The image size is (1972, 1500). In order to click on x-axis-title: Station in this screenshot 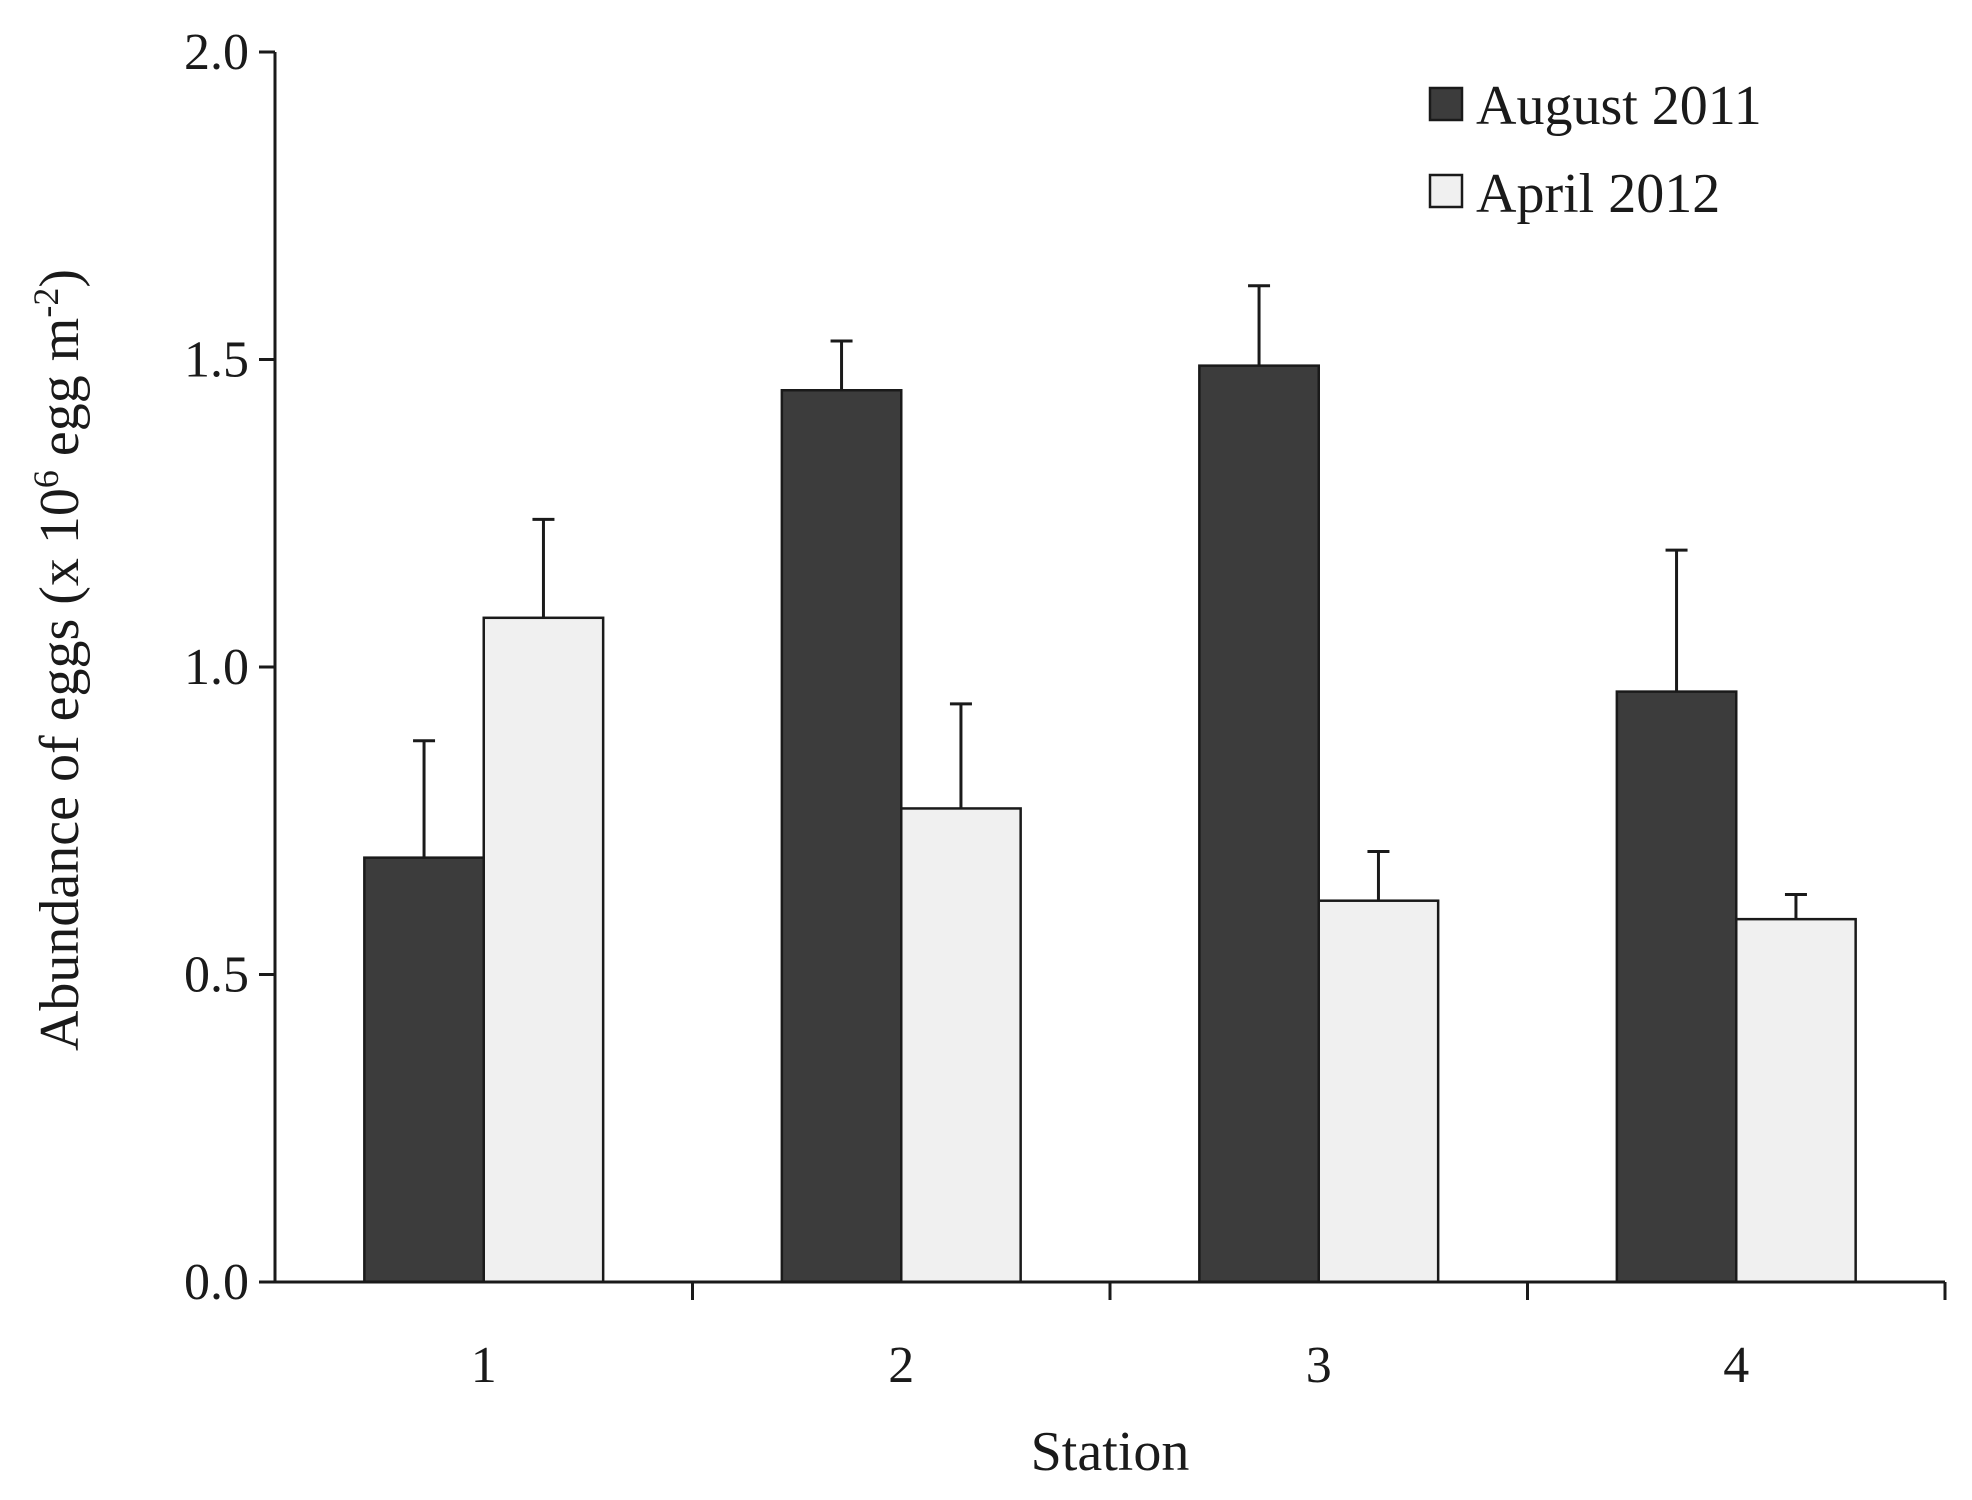, I will do `click(1110, 1452)`.